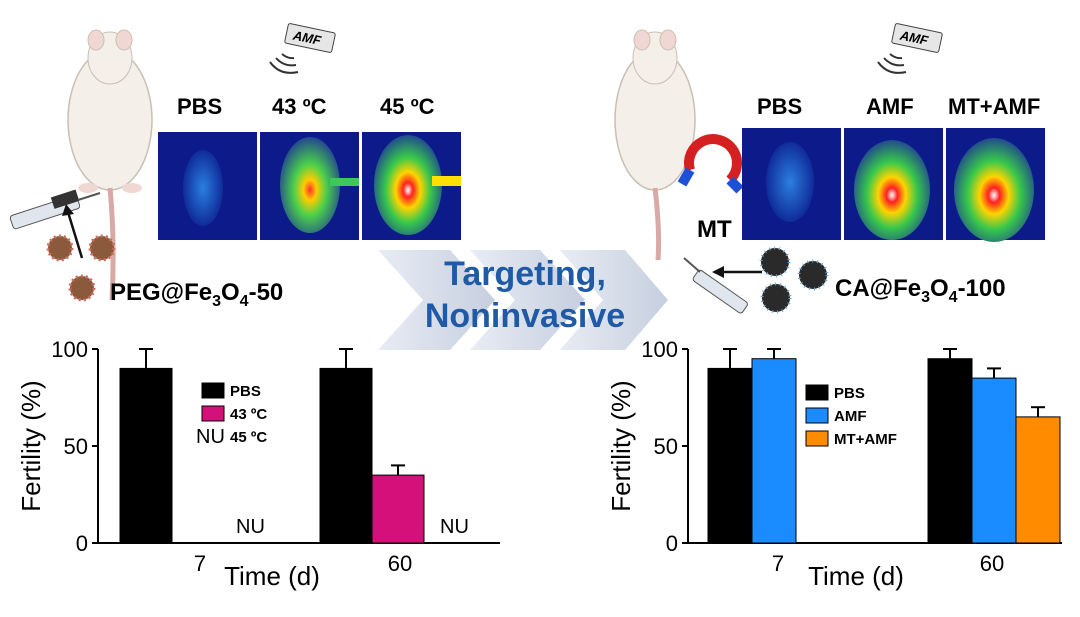  I want to click on left-chart-ytick-label: 50, so click(76, 446).